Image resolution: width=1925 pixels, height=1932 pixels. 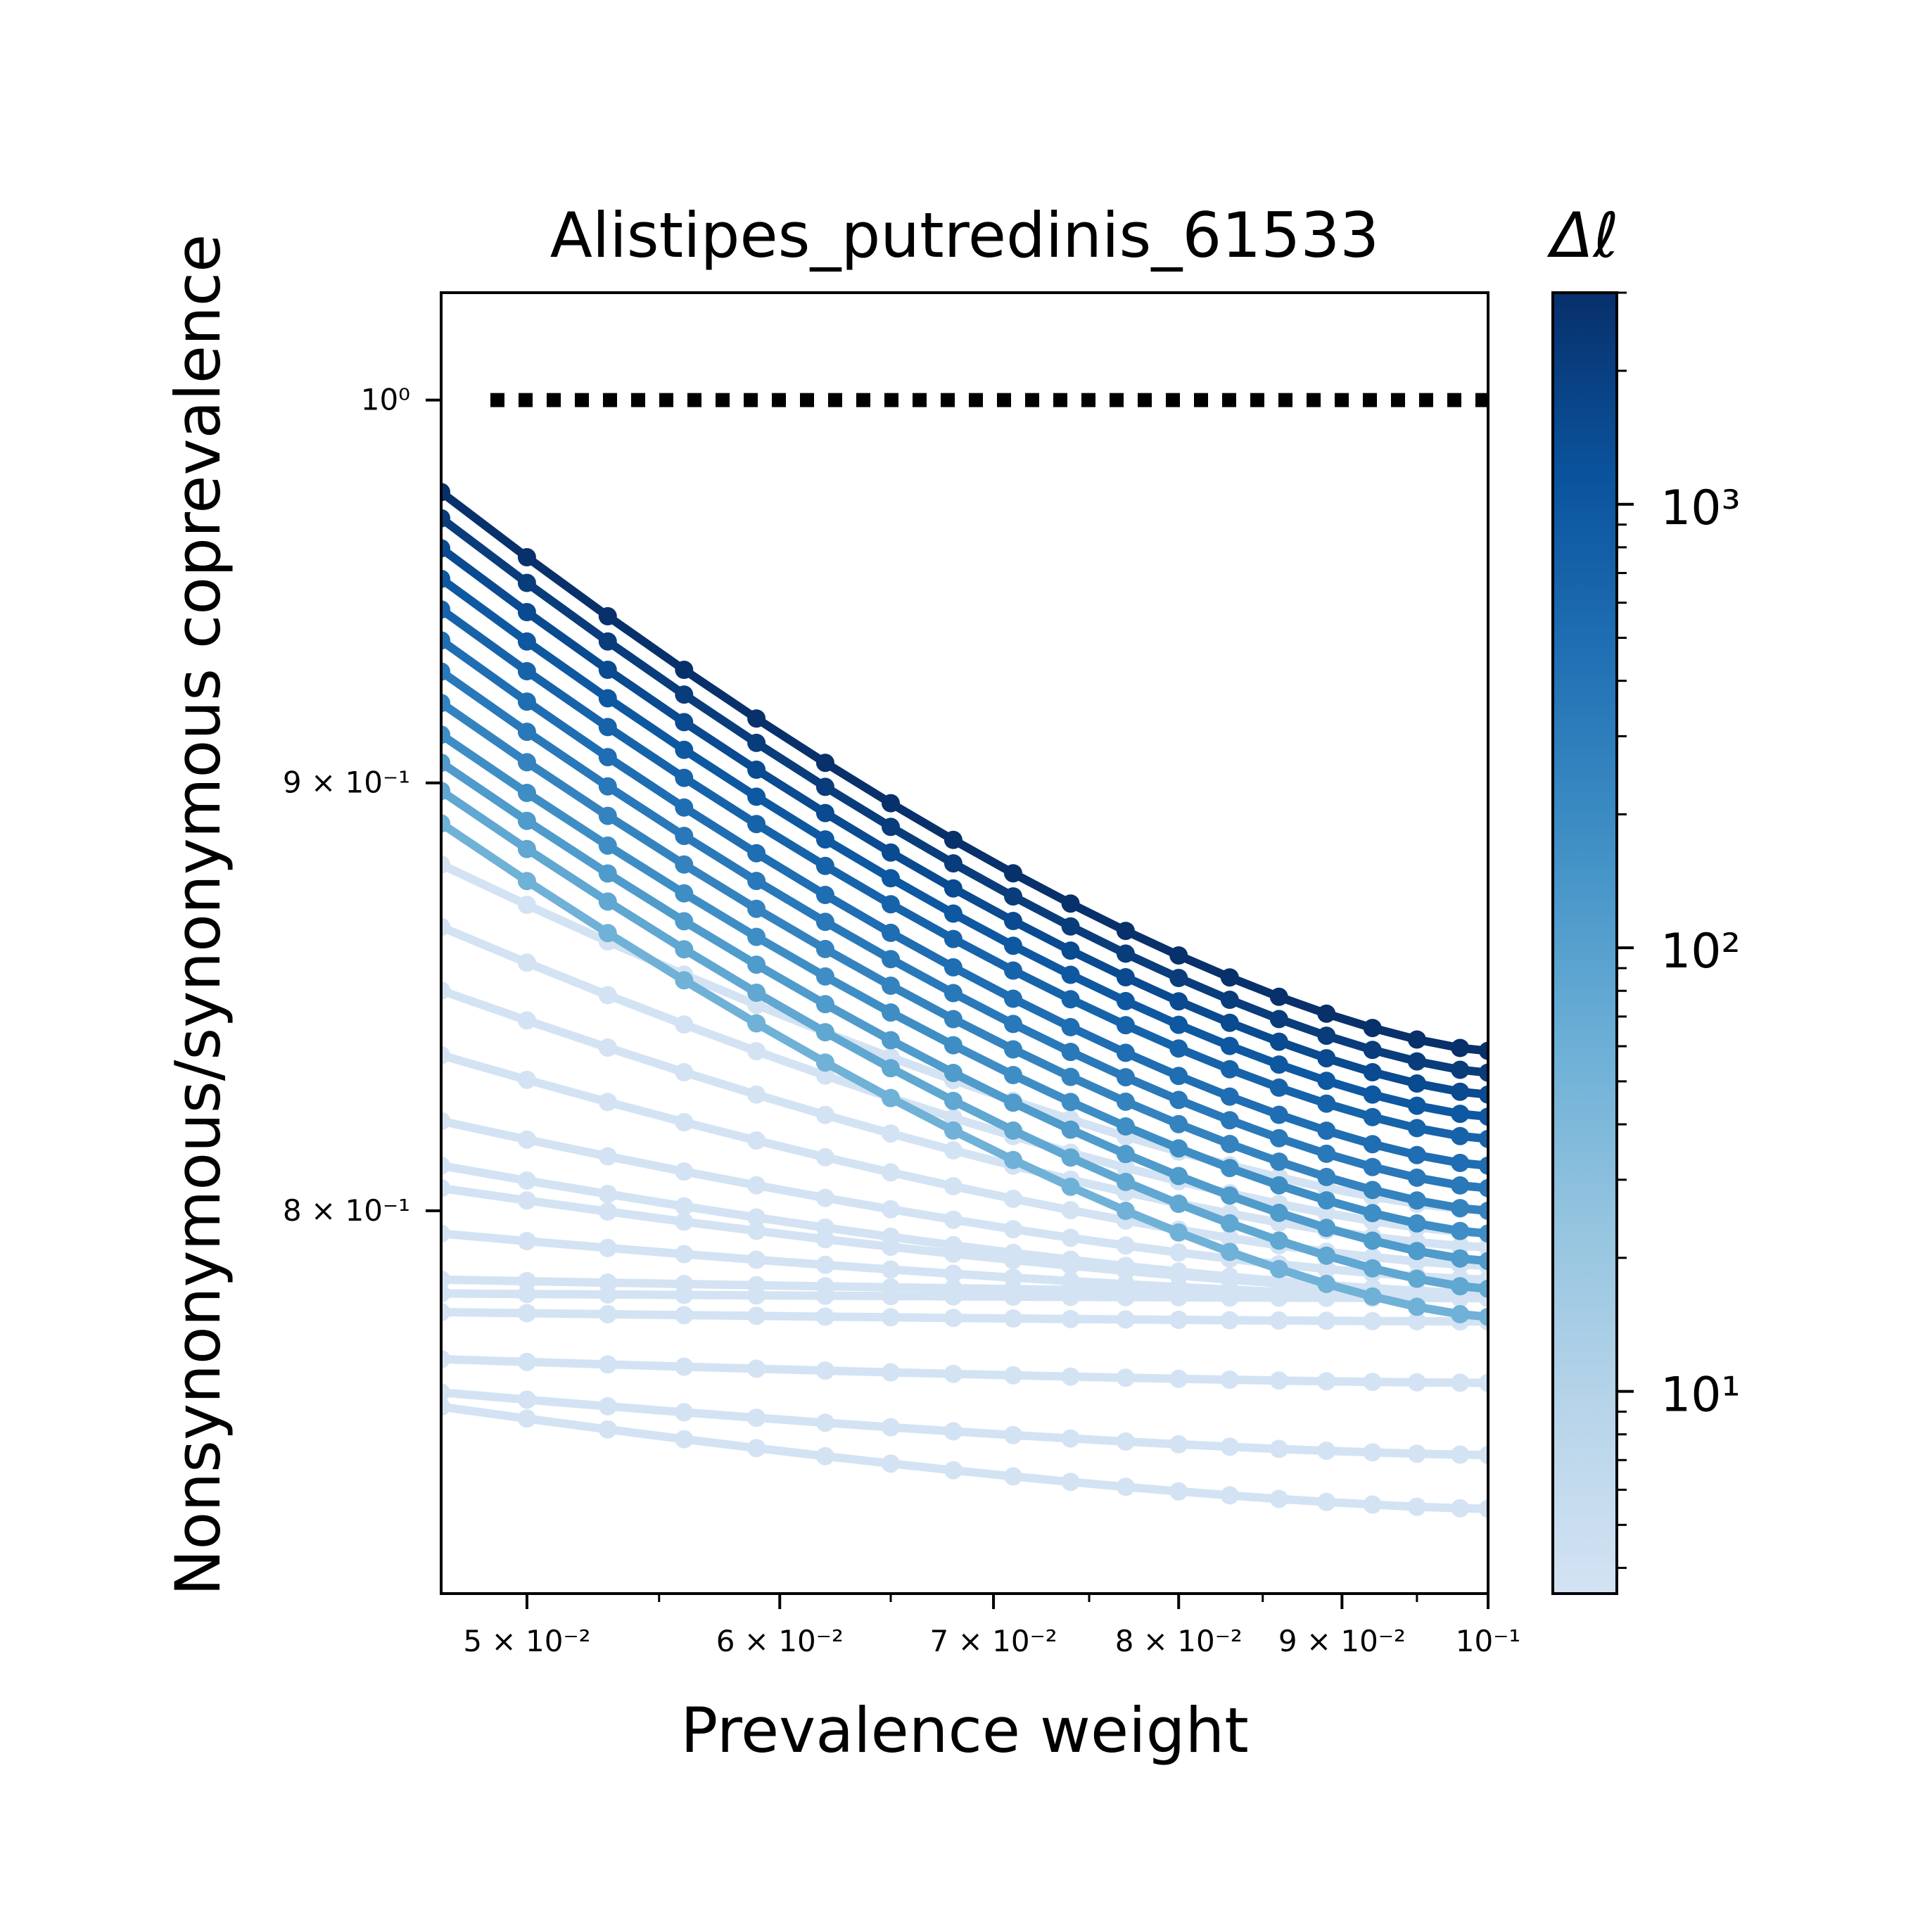 What do you see at coordinates (198, 915) in the screenshot?
I see `y-axis-label: Nonsynonymous/synonymous coprevalence` at bounding box center [198, 915].